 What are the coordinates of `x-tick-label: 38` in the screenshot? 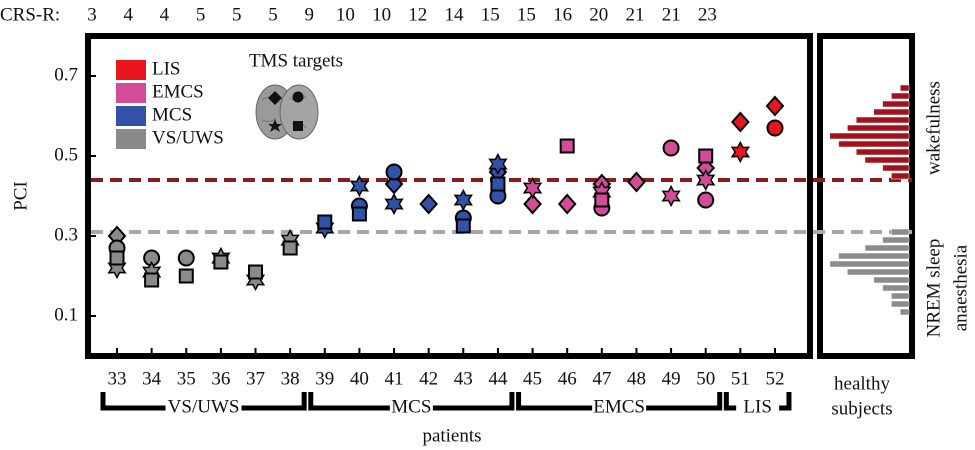 It's located at (290, 378).